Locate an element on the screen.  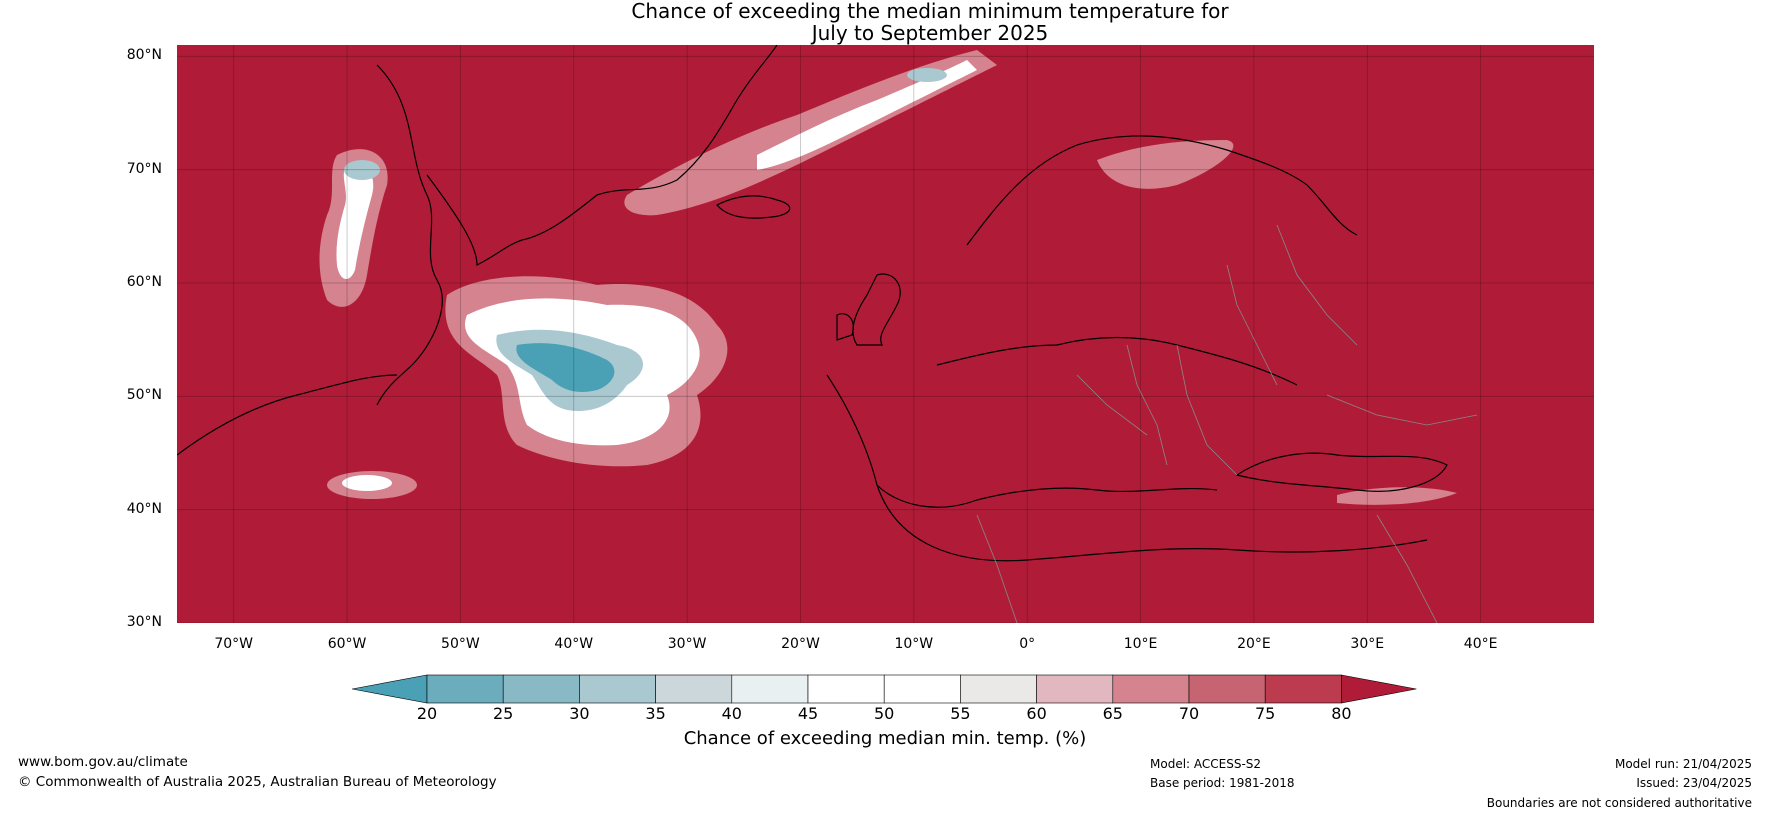
colorbar-tick-label: 55 is located at coordinates (960, 713).